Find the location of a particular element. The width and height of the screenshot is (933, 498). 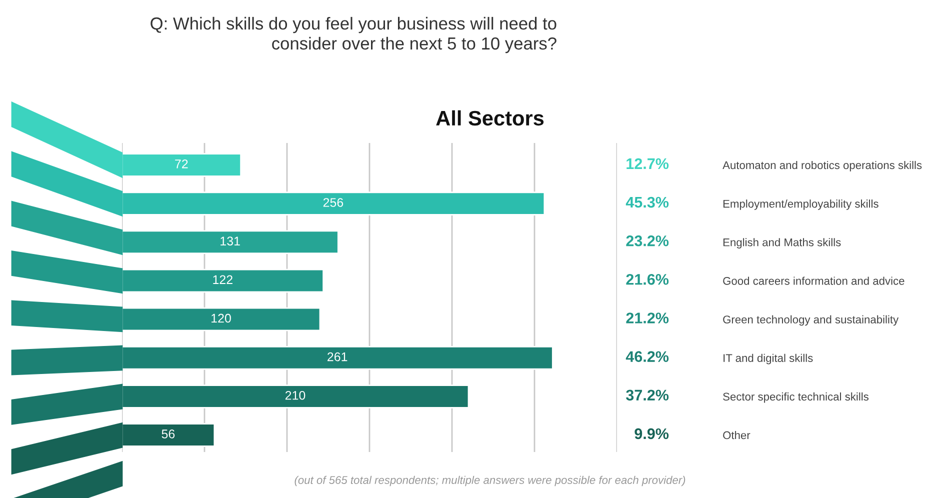

text: 21.2% is located at coordinates (647, 318).